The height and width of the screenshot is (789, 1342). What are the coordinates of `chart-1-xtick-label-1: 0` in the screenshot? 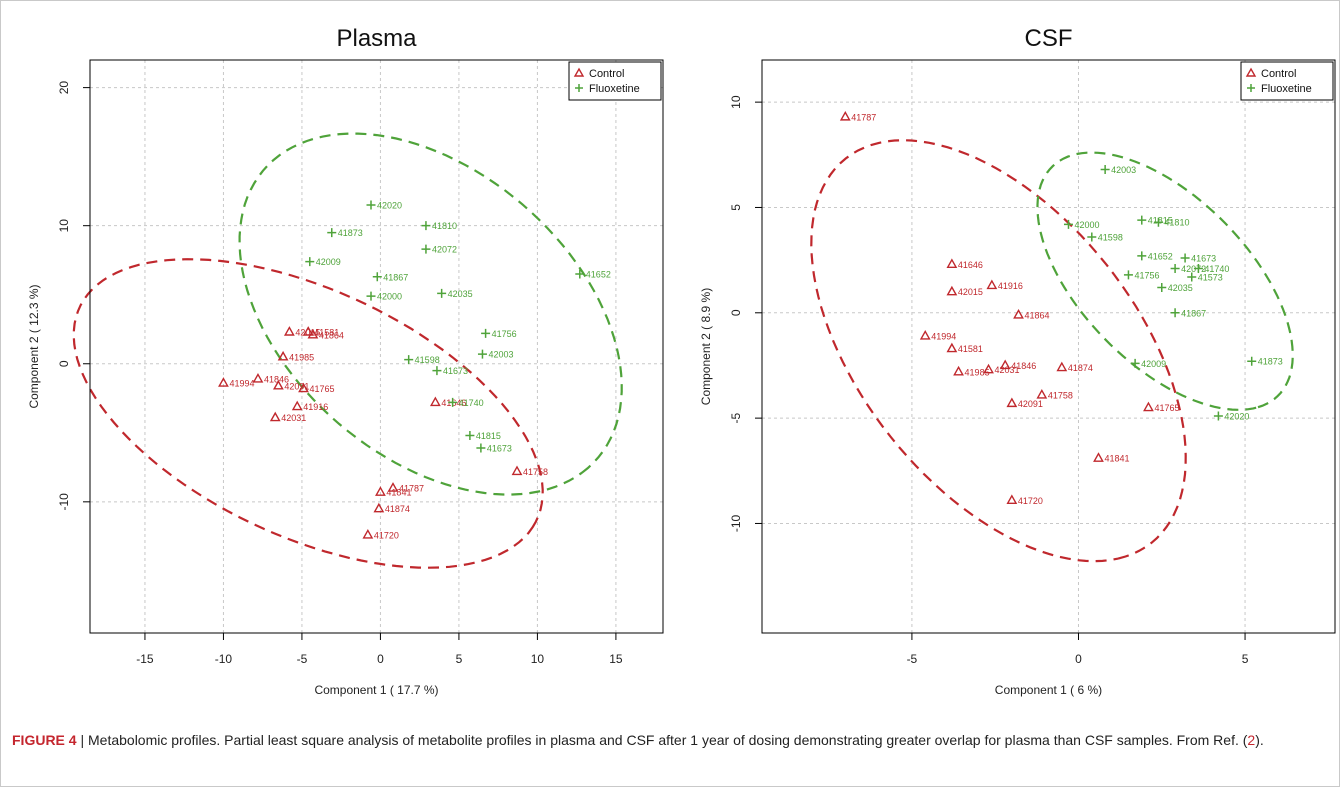 It's located at (1078, 659).